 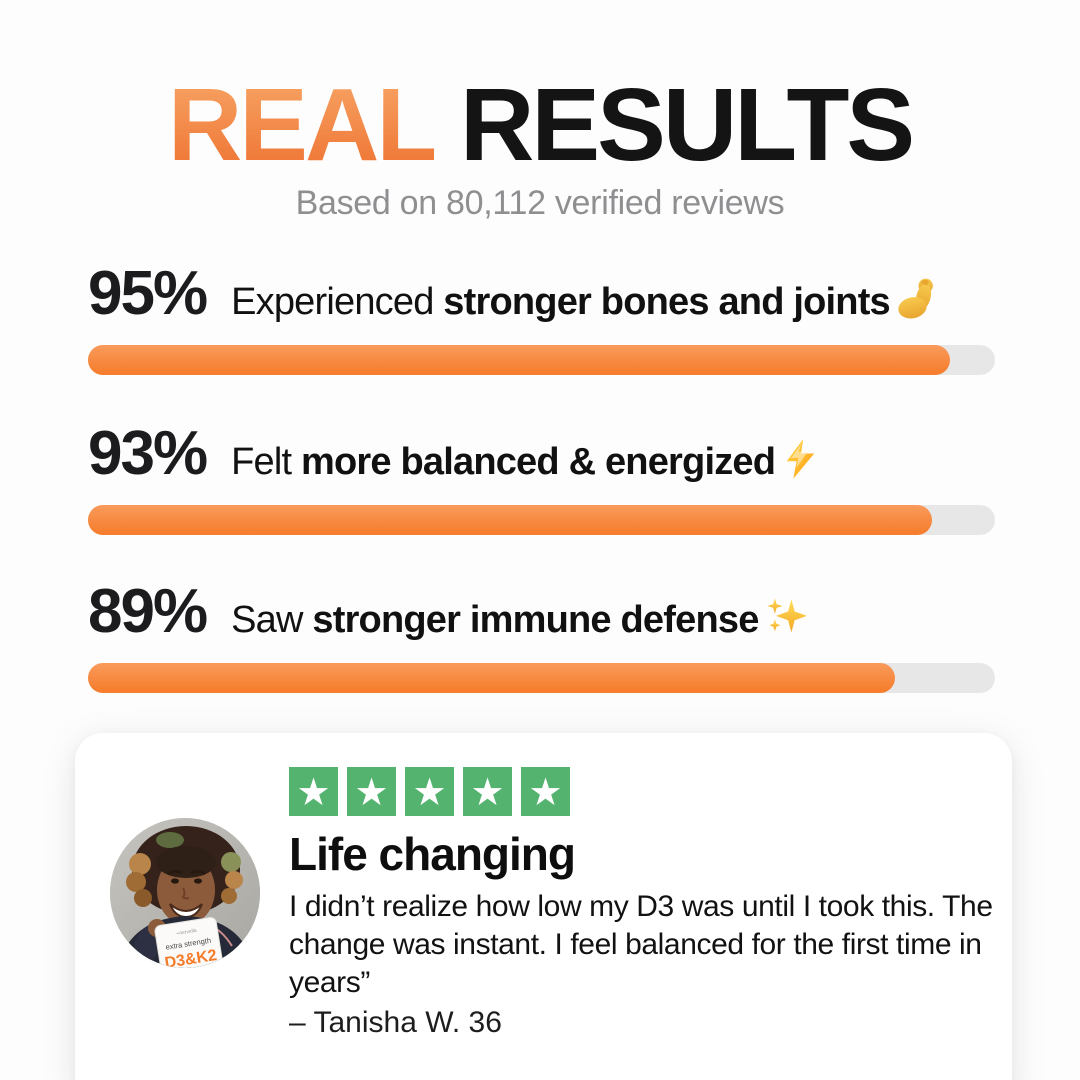 I want to click on sparkles-icon, so click(x=787, y=622).